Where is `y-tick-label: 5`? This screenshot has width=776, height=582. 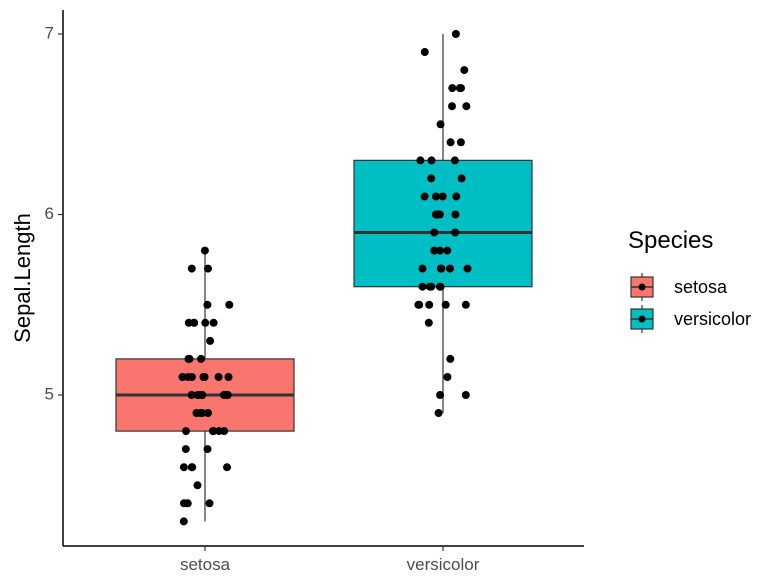 y-tick-label: 5 is located at coordinates (49, 393).